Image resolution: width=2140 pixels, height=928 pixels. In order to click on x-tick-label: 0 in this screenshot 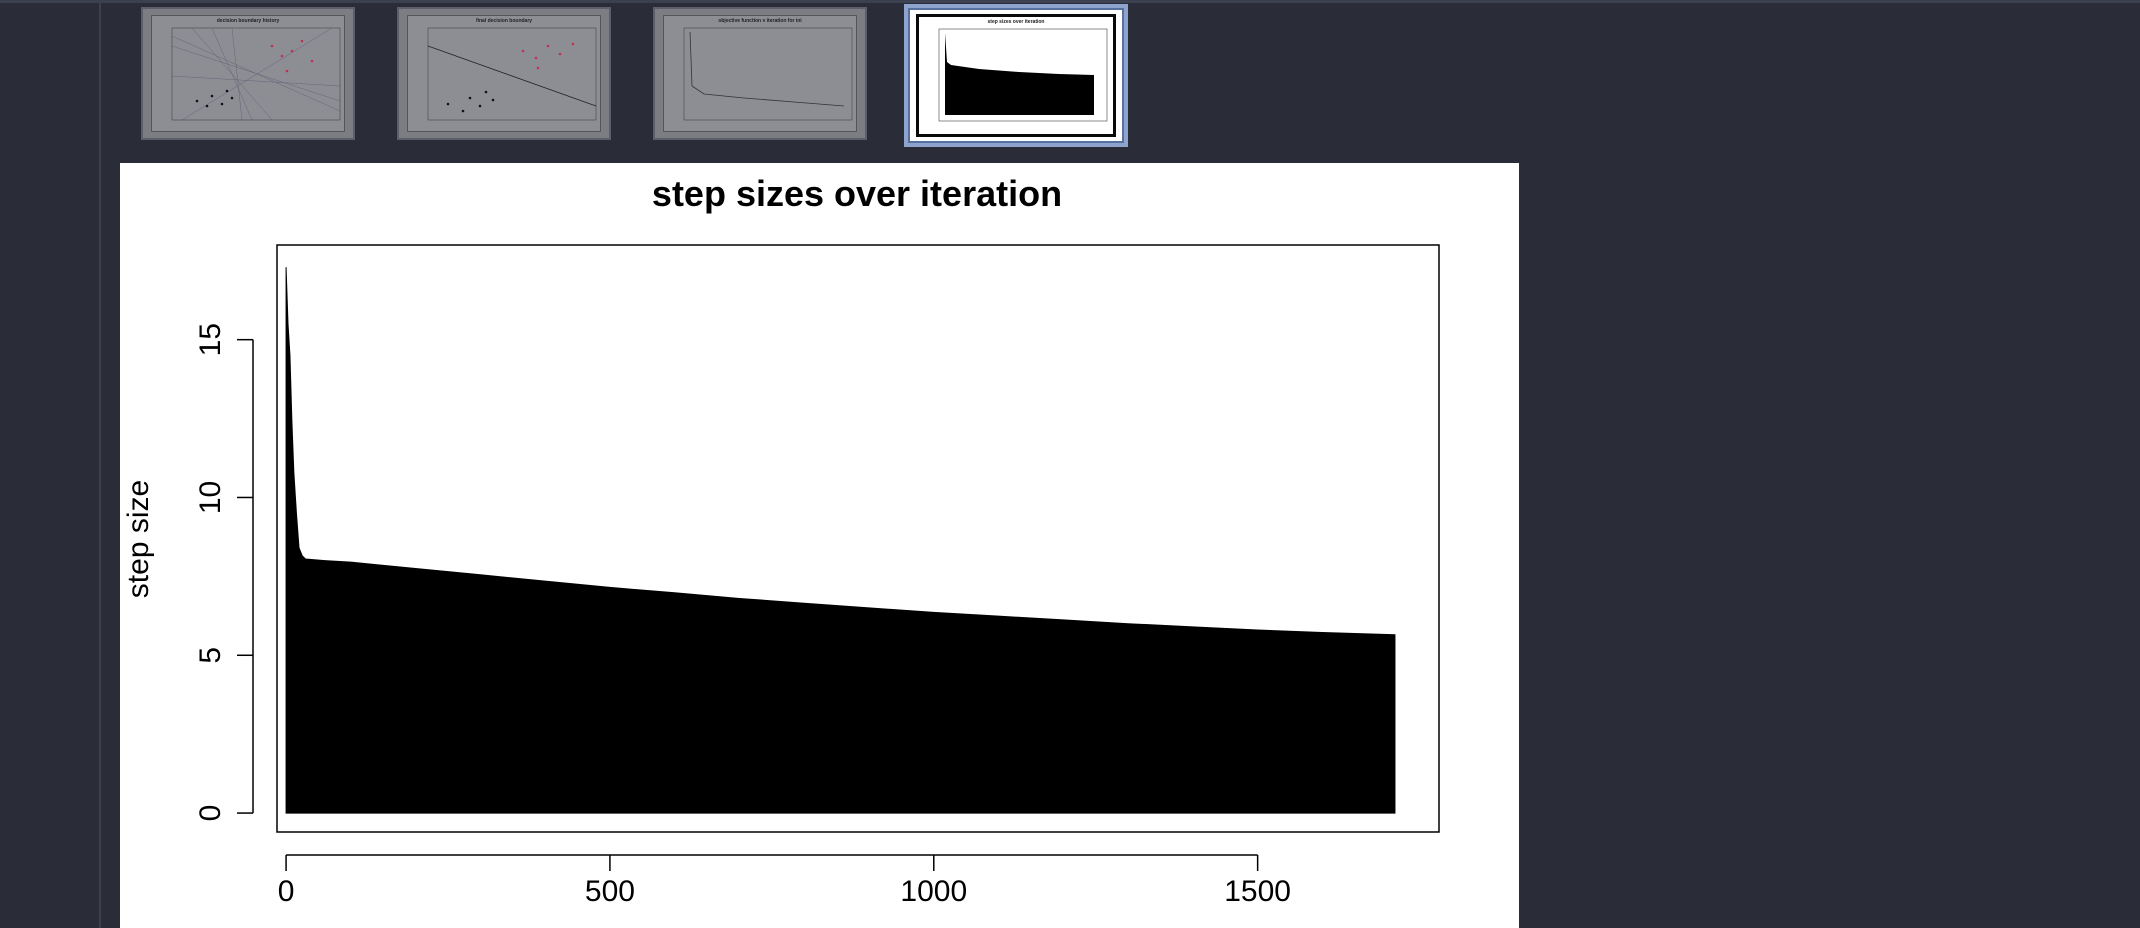, I will do `click(286, 891)`.